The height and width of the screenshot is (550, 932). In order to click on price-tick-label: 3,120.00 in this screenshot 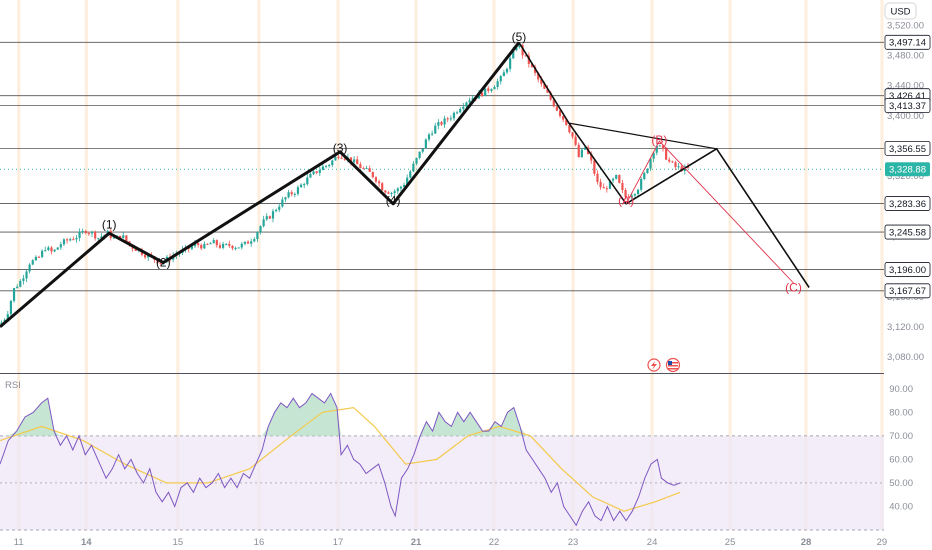, I will do `click(905, 327)`.